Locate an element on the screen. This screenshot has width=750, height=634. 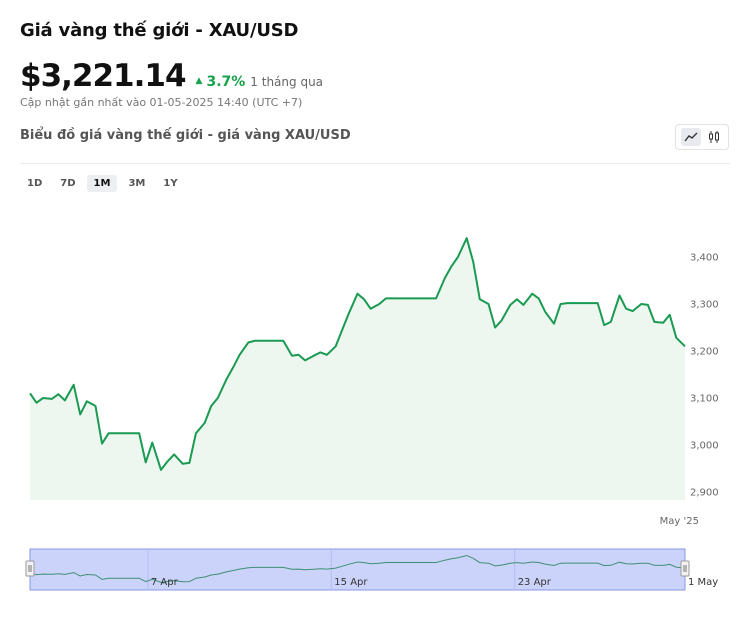
navigator-handle-right is located at coordinates (685, 568).